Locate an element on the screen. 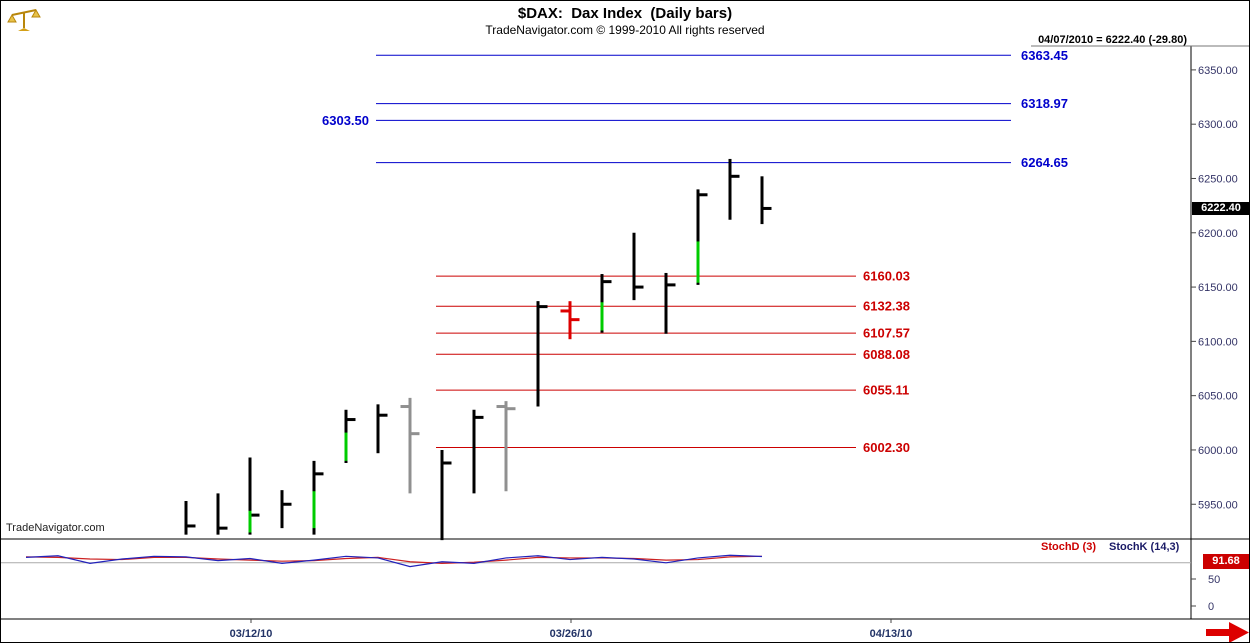 Image resolution: width=1250 pixels, height=643 pixels. price-axis-label: 6300.00 is located at coordinates (1218, 125).